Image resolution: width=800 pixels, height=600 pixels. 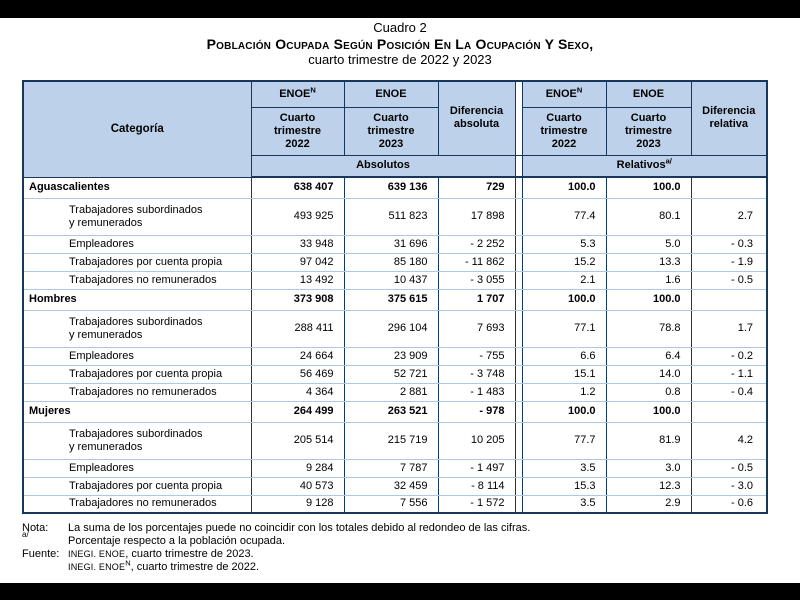 What do you see at coordinates (648, 217) in the screenshot?
I see `cell-value: 80.1` at bounding box center [648, 217].